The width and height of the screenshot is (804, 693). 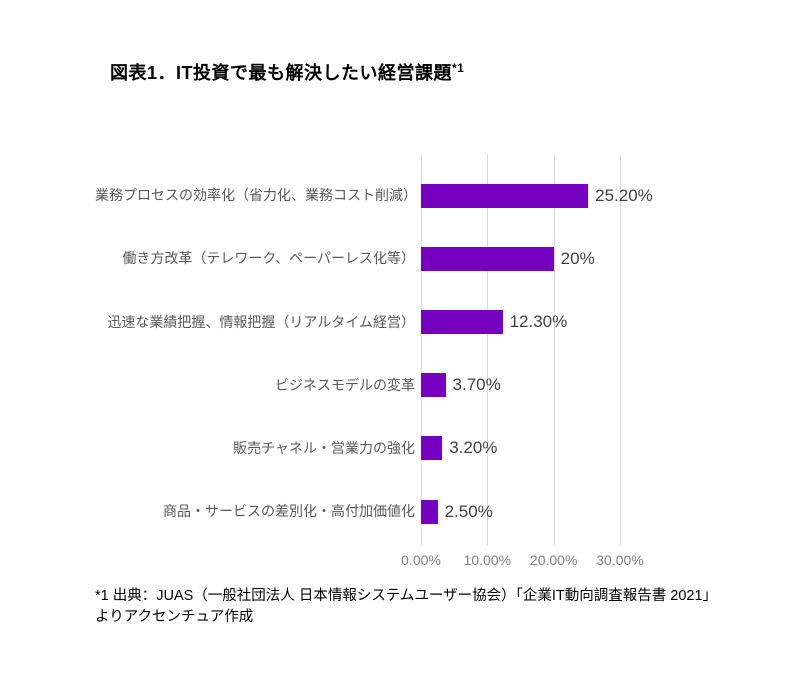 I want to click on value-label: 12.30%, so click(x=538, y=321).